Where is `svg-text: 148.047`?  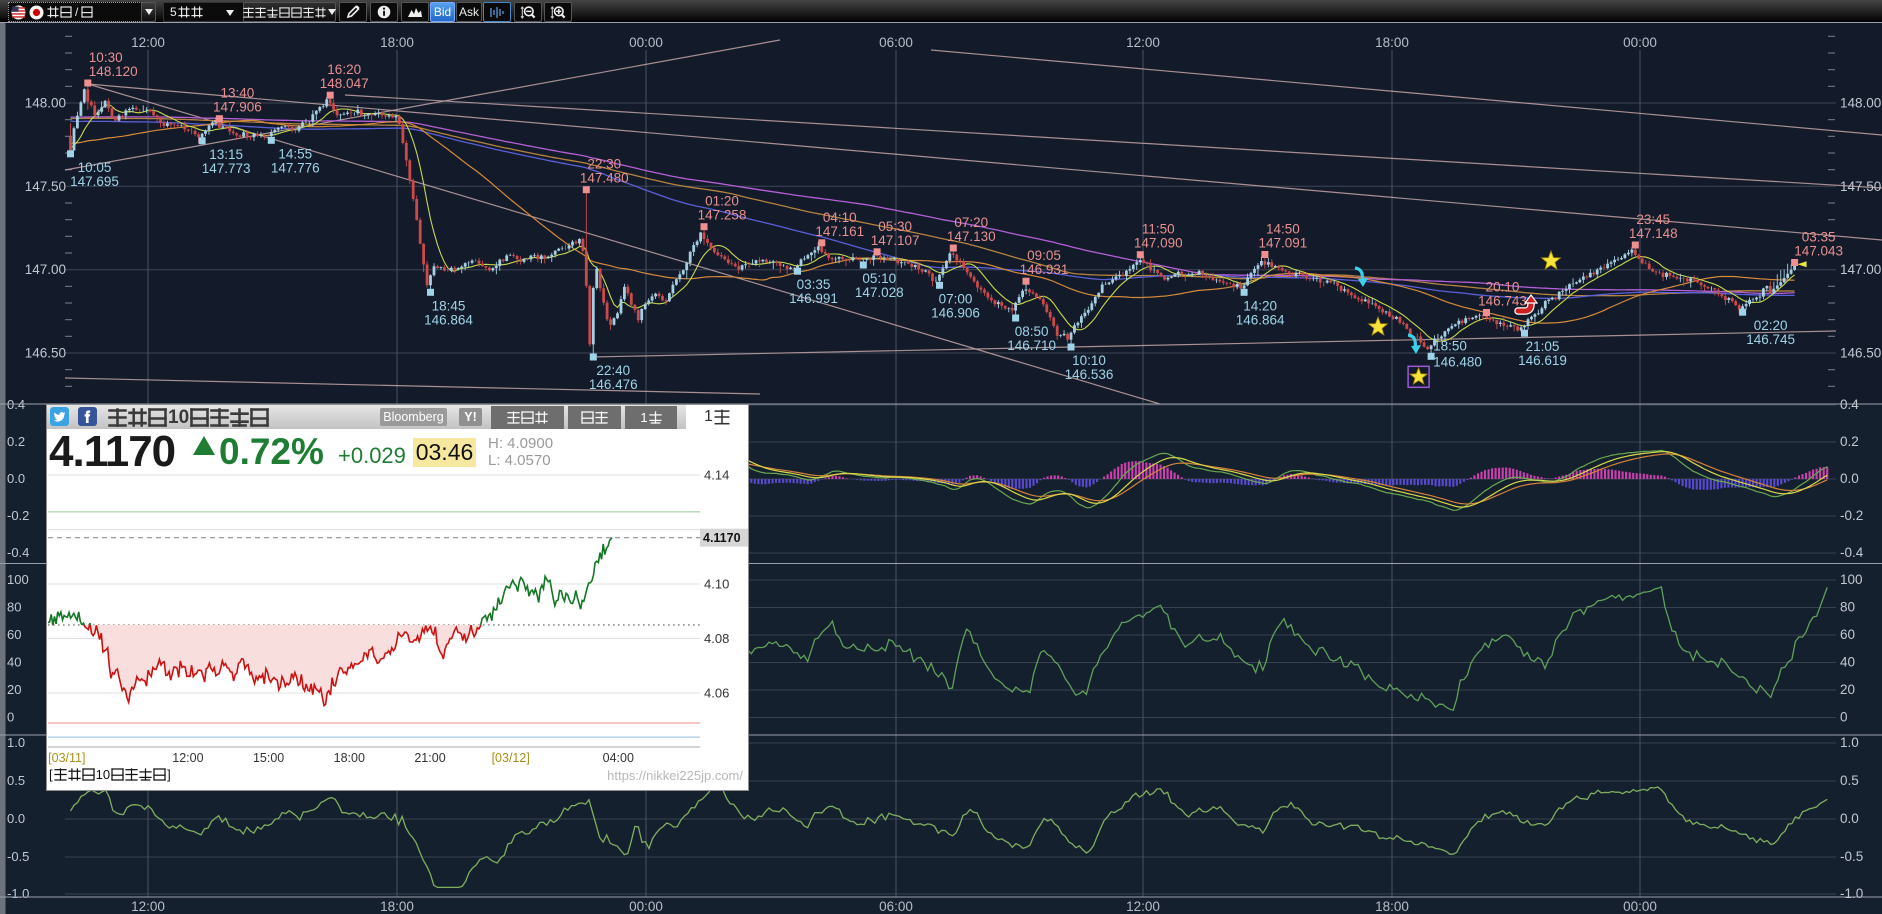
svg-text: 148.047 is located at coordinates (344, 83).